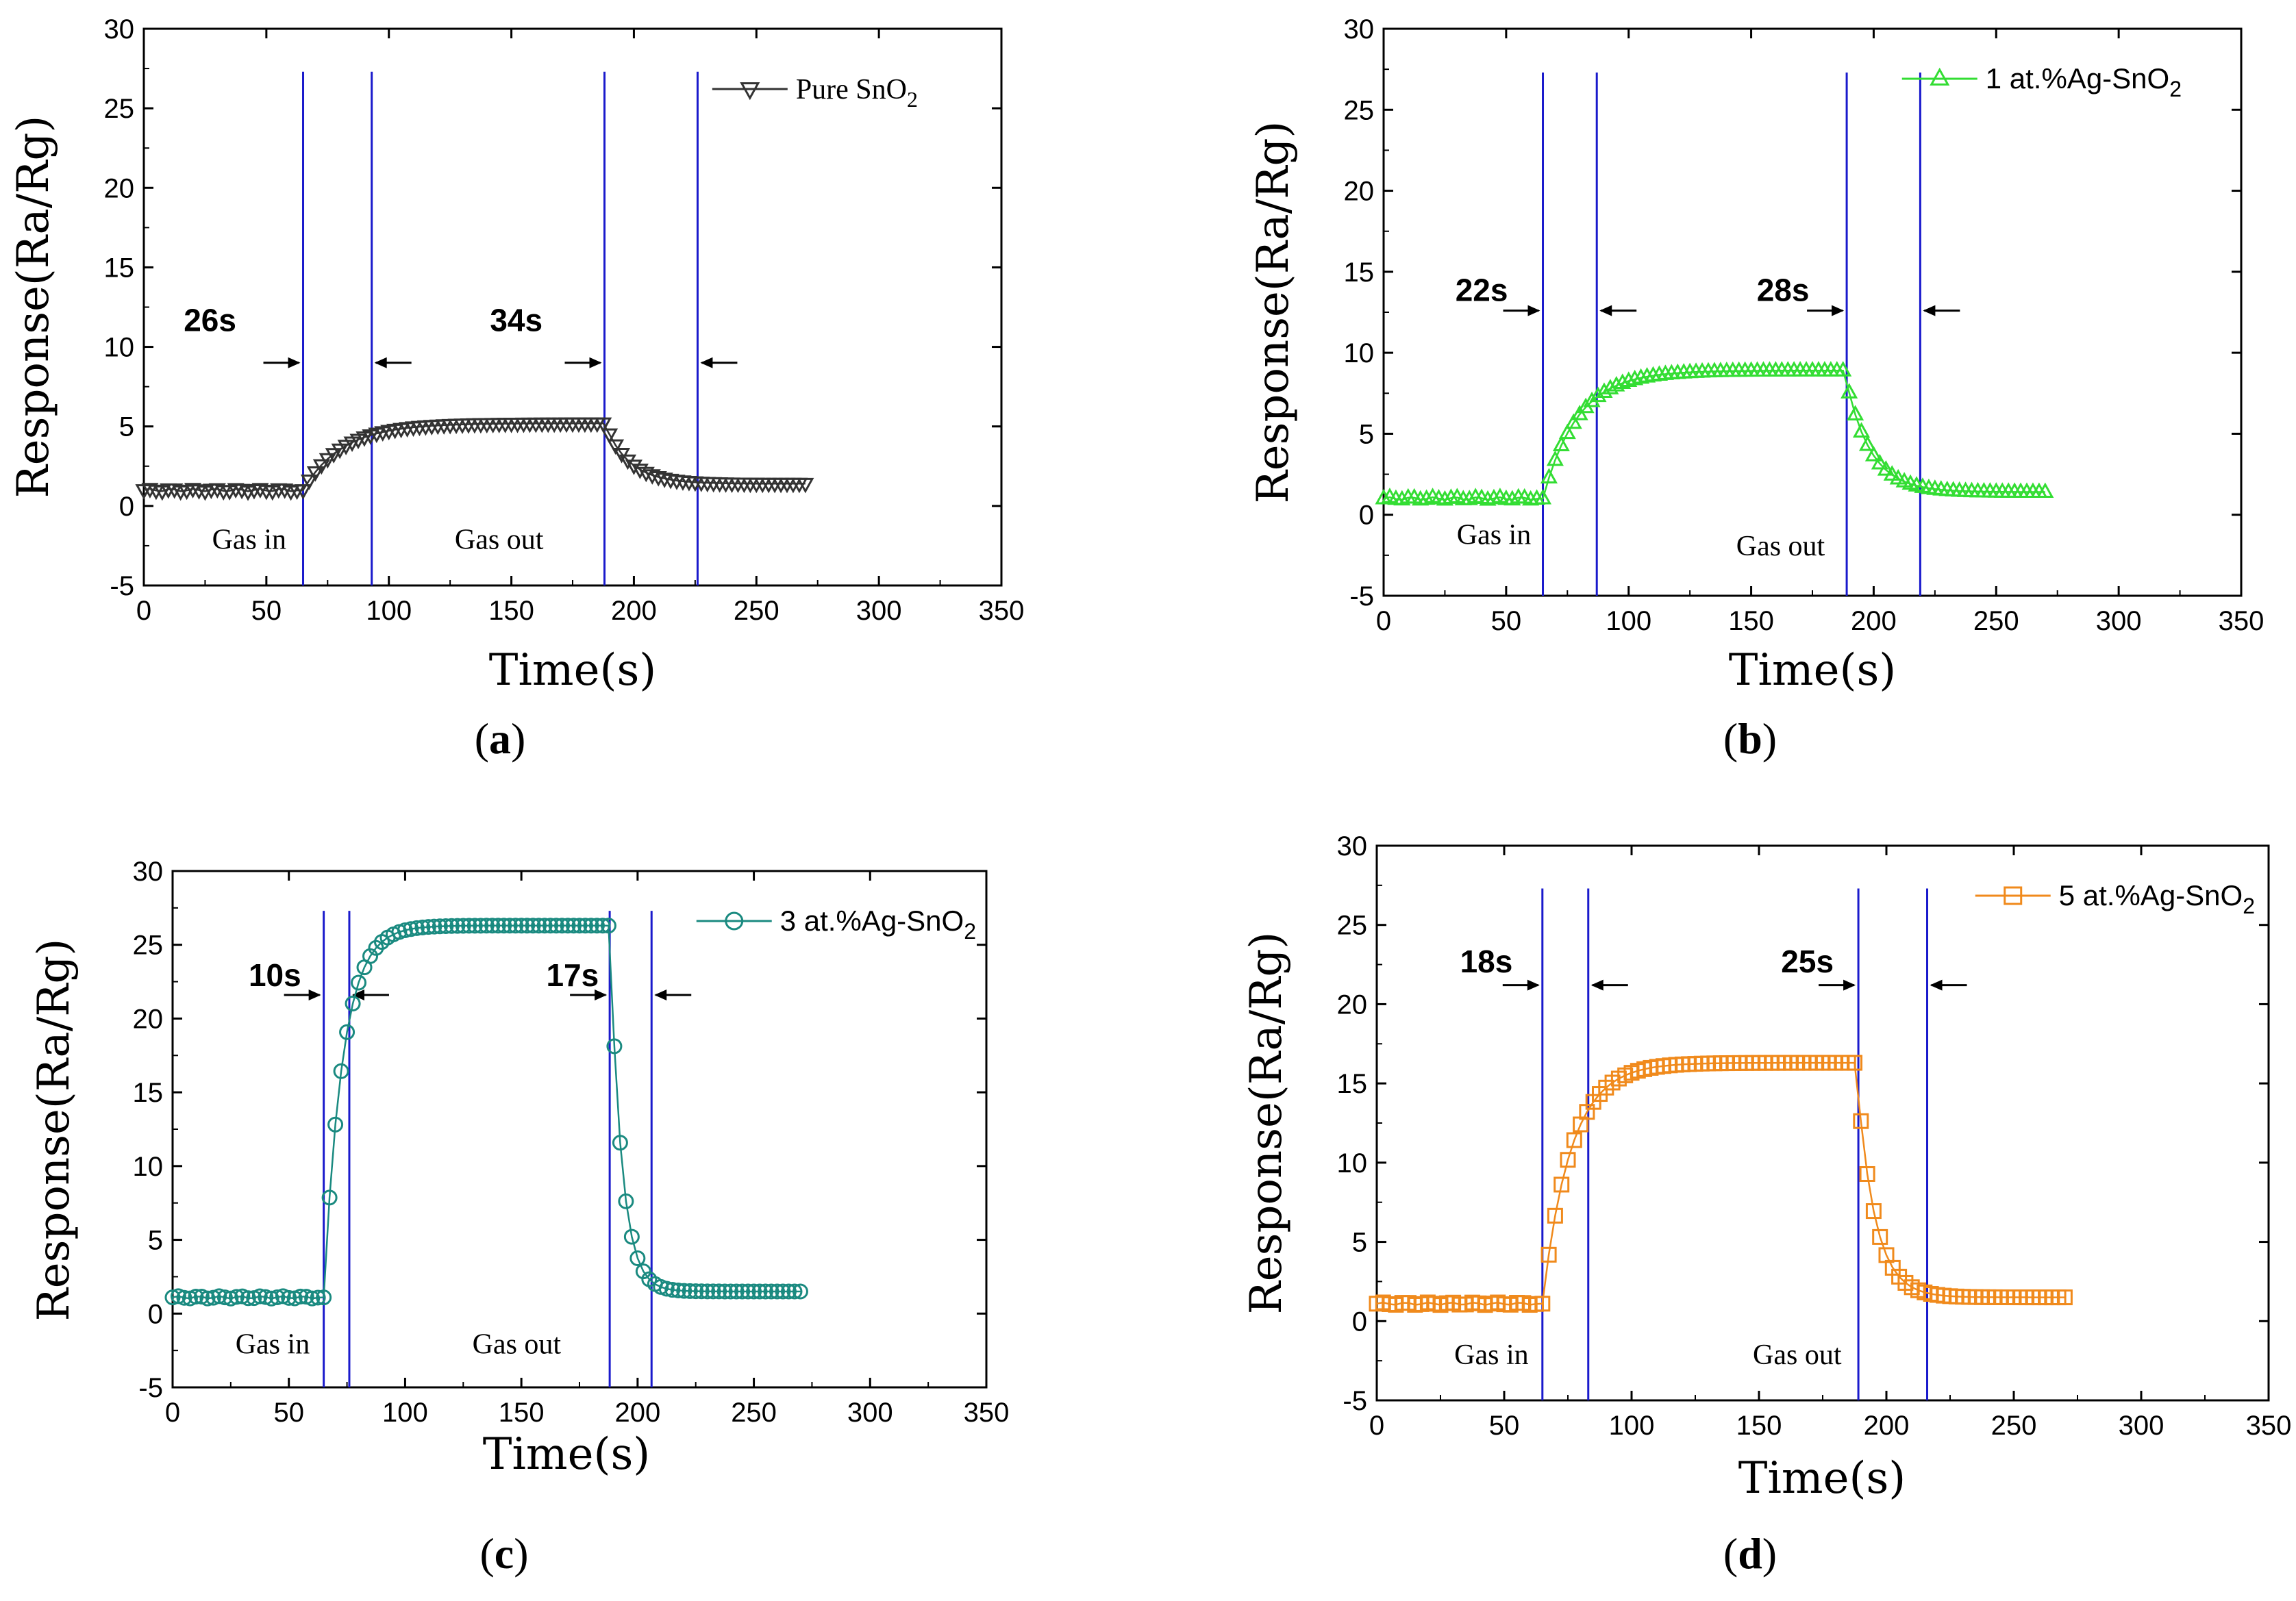 Image resolution: width=2296 pixels, height=1601 pixels. I want to click on legend: 3 at.%Ag-SnO2, so click(836, 925).